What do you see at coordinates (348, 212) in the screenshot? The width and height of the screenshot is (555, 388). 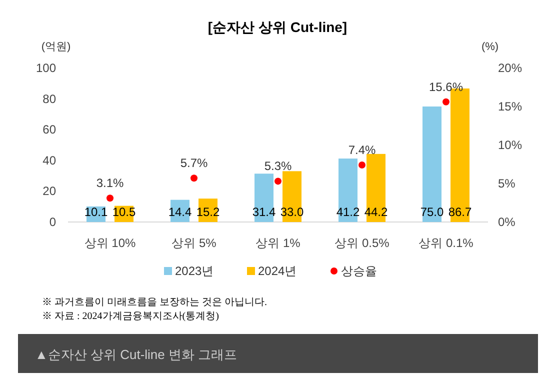 I see `data-label: 41.2` at bounding box center [348, 212].